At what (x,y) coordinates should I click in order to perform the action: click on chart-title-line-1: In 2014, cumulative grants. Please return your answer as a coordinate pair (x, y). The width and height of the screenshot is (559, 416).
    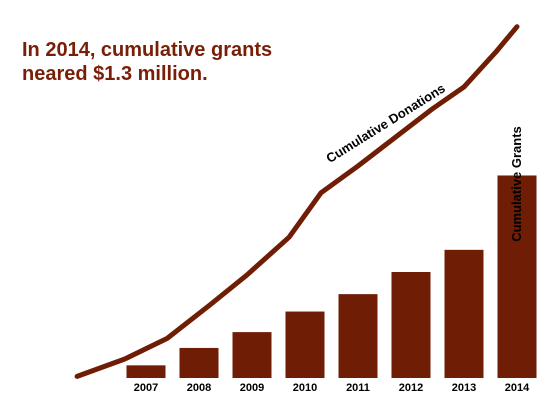
    Looking at the image, I should click on (147, 50).